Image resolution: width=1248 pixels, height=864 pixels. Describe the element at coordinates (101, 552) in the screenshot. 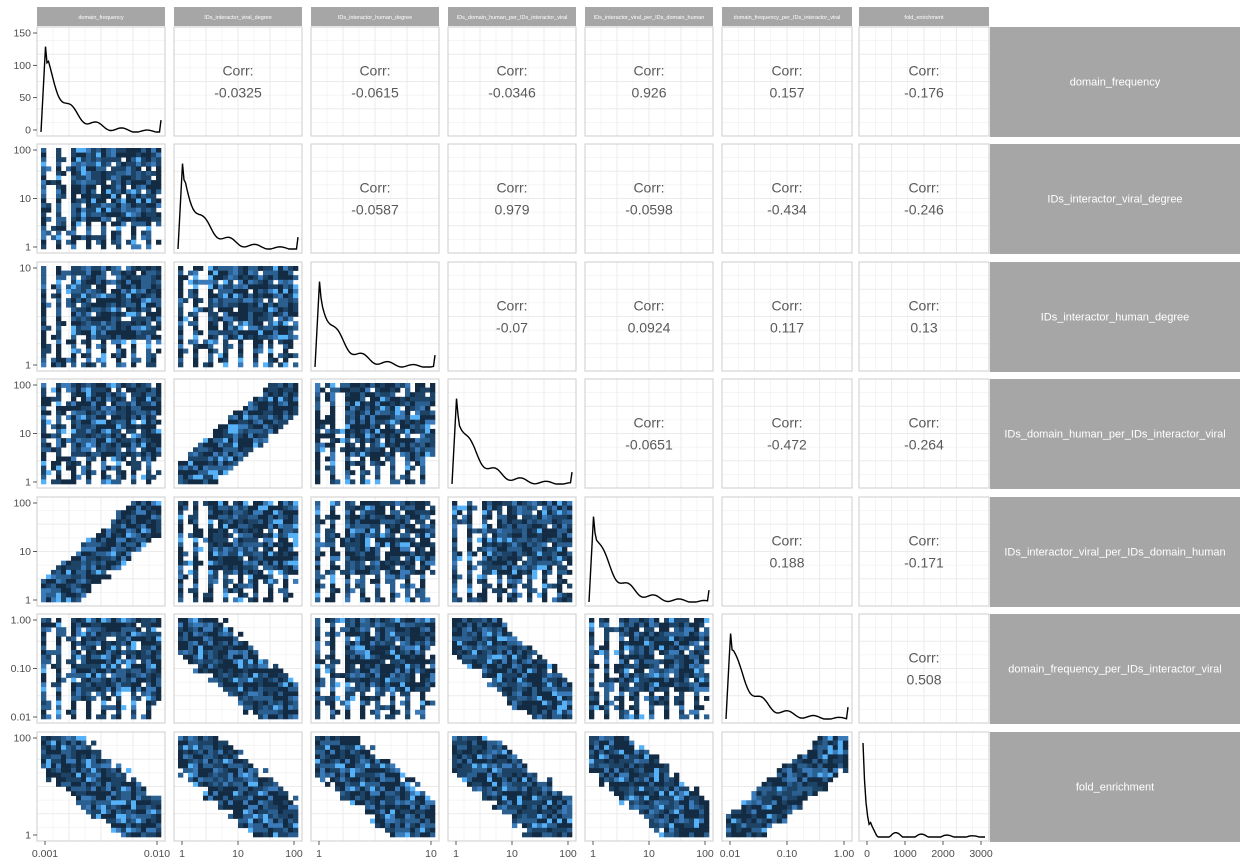

I see `heatmap-cells` at that location.